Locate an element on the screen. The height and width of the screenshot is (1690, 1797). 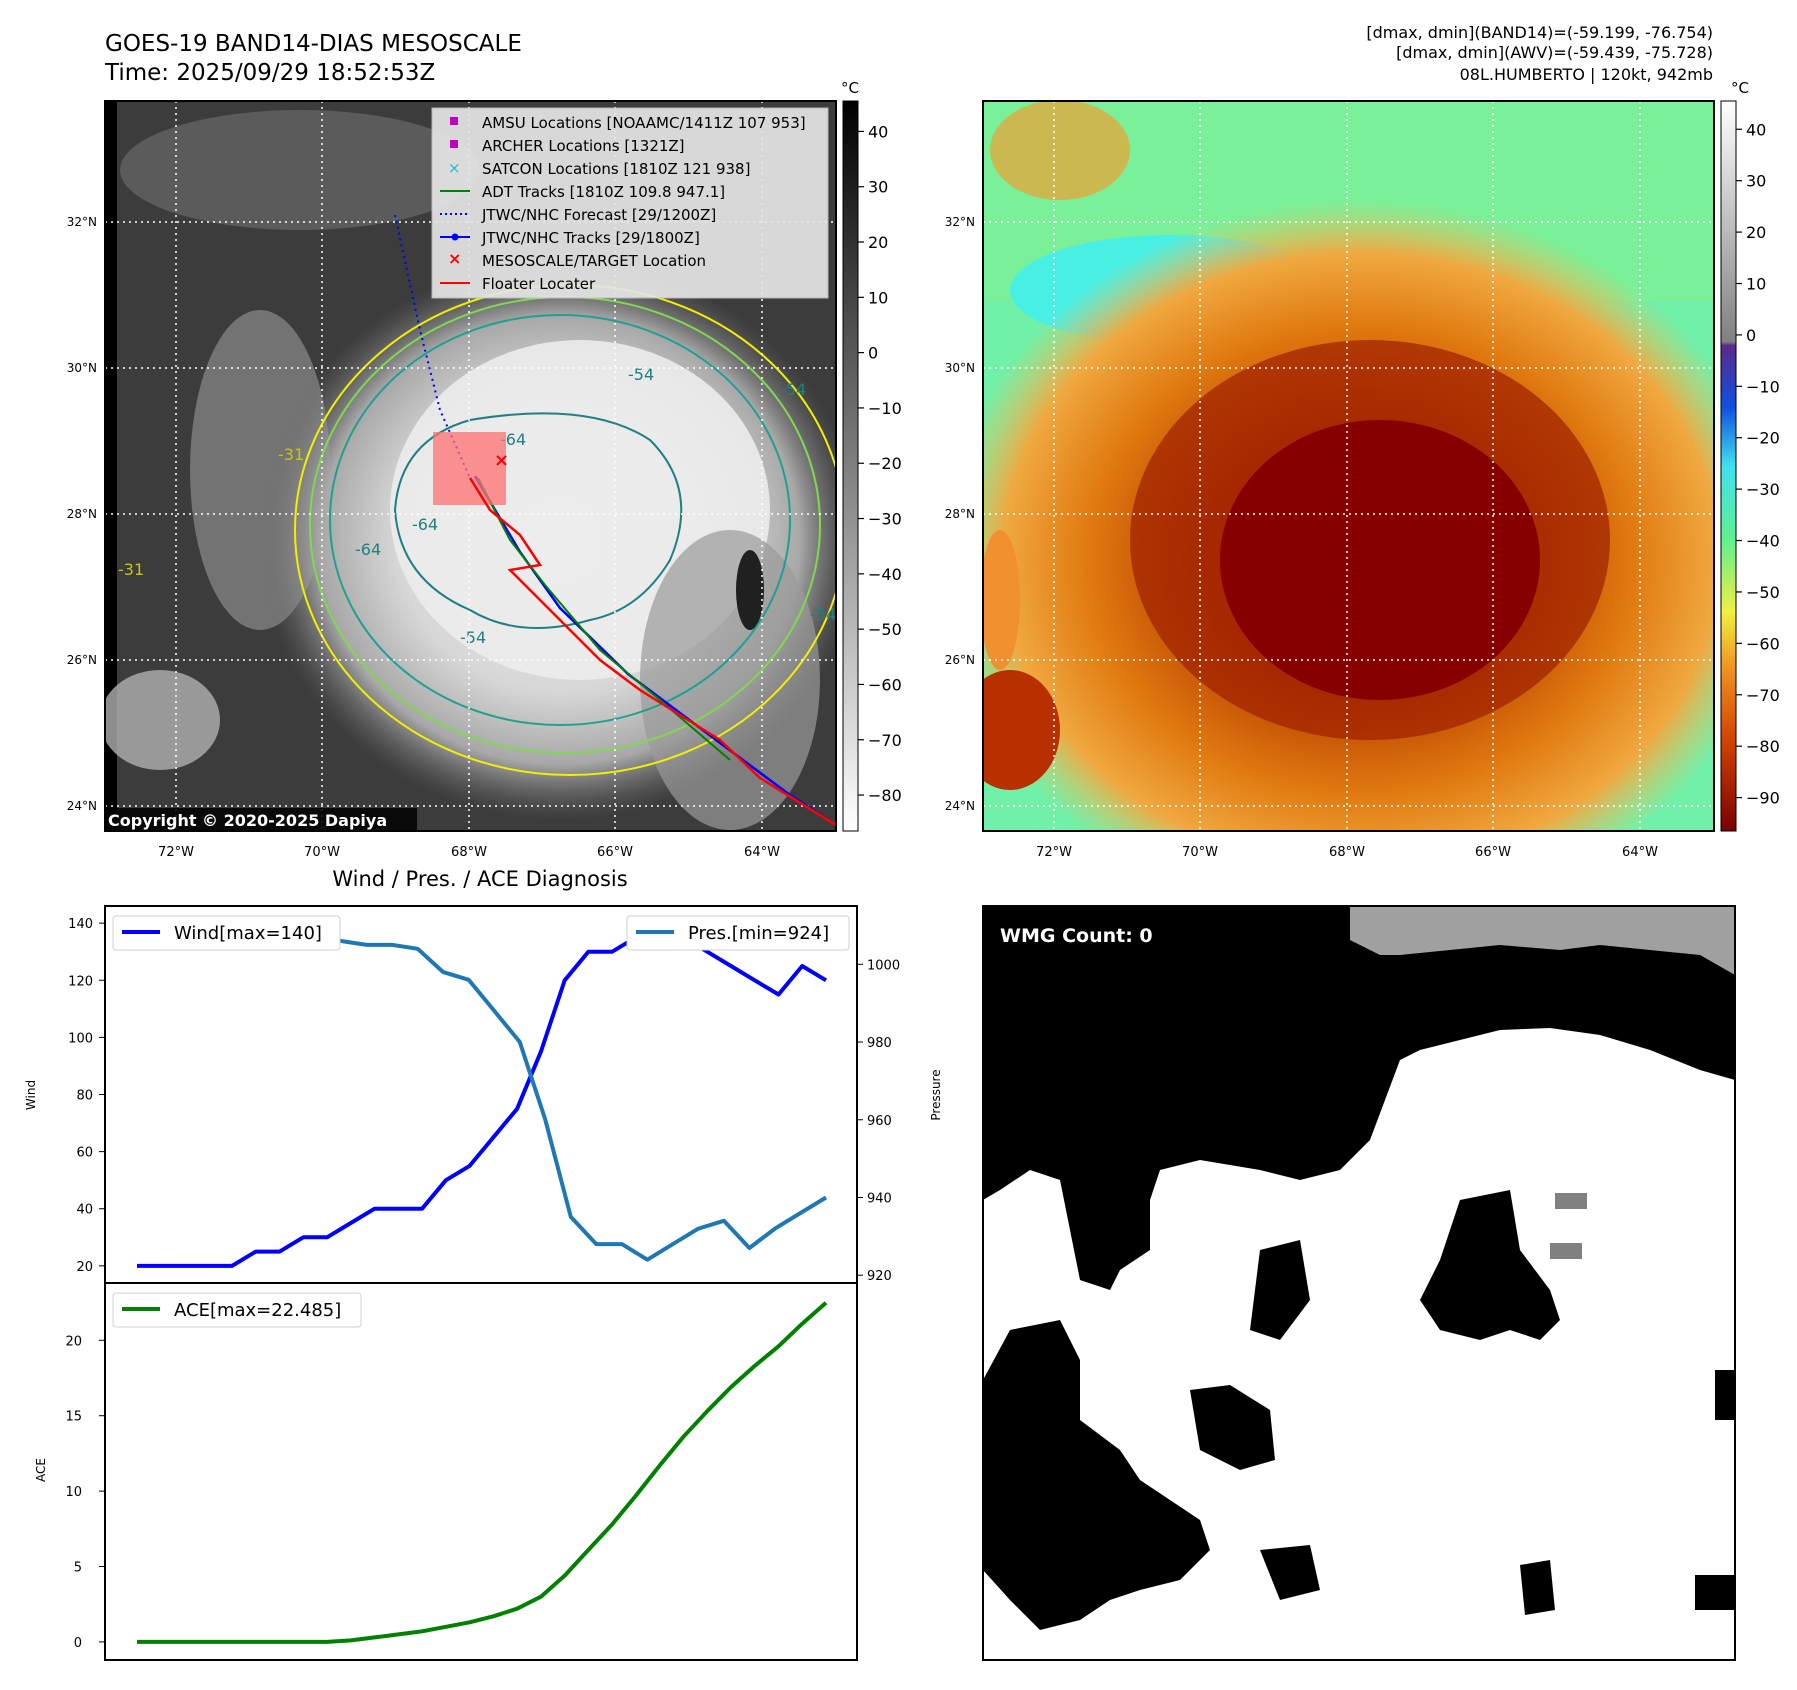
ace-legend: ACE[max=22.485] is located at coordinates (237, 1310).